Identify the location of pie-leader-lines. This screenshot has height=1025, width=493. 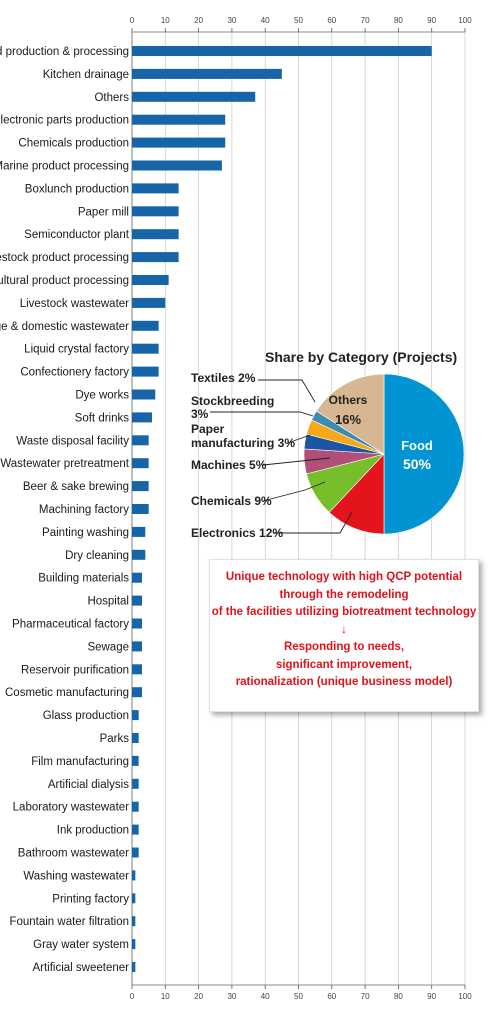
(281, 456).